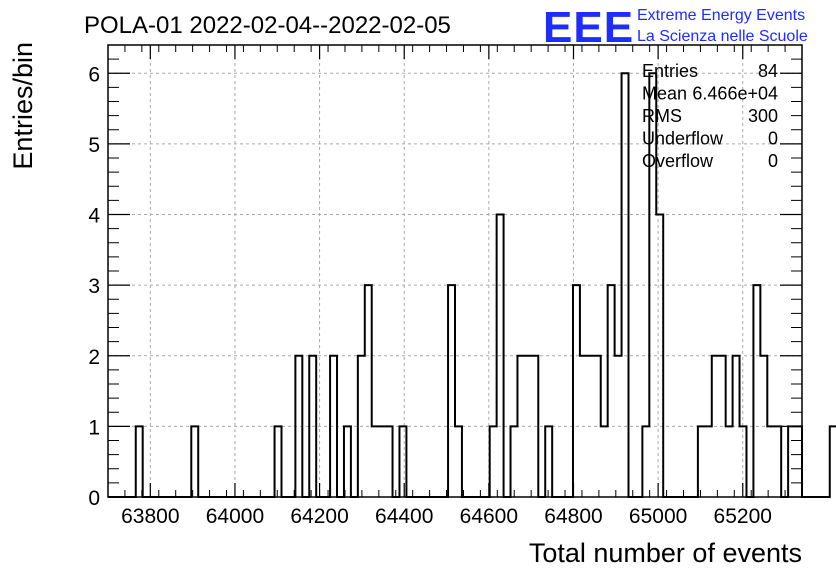  What do you see at coordinates (94, 145) in the screenshot?
I see `y-tick-label: 5` at bounding box center [94, 145].